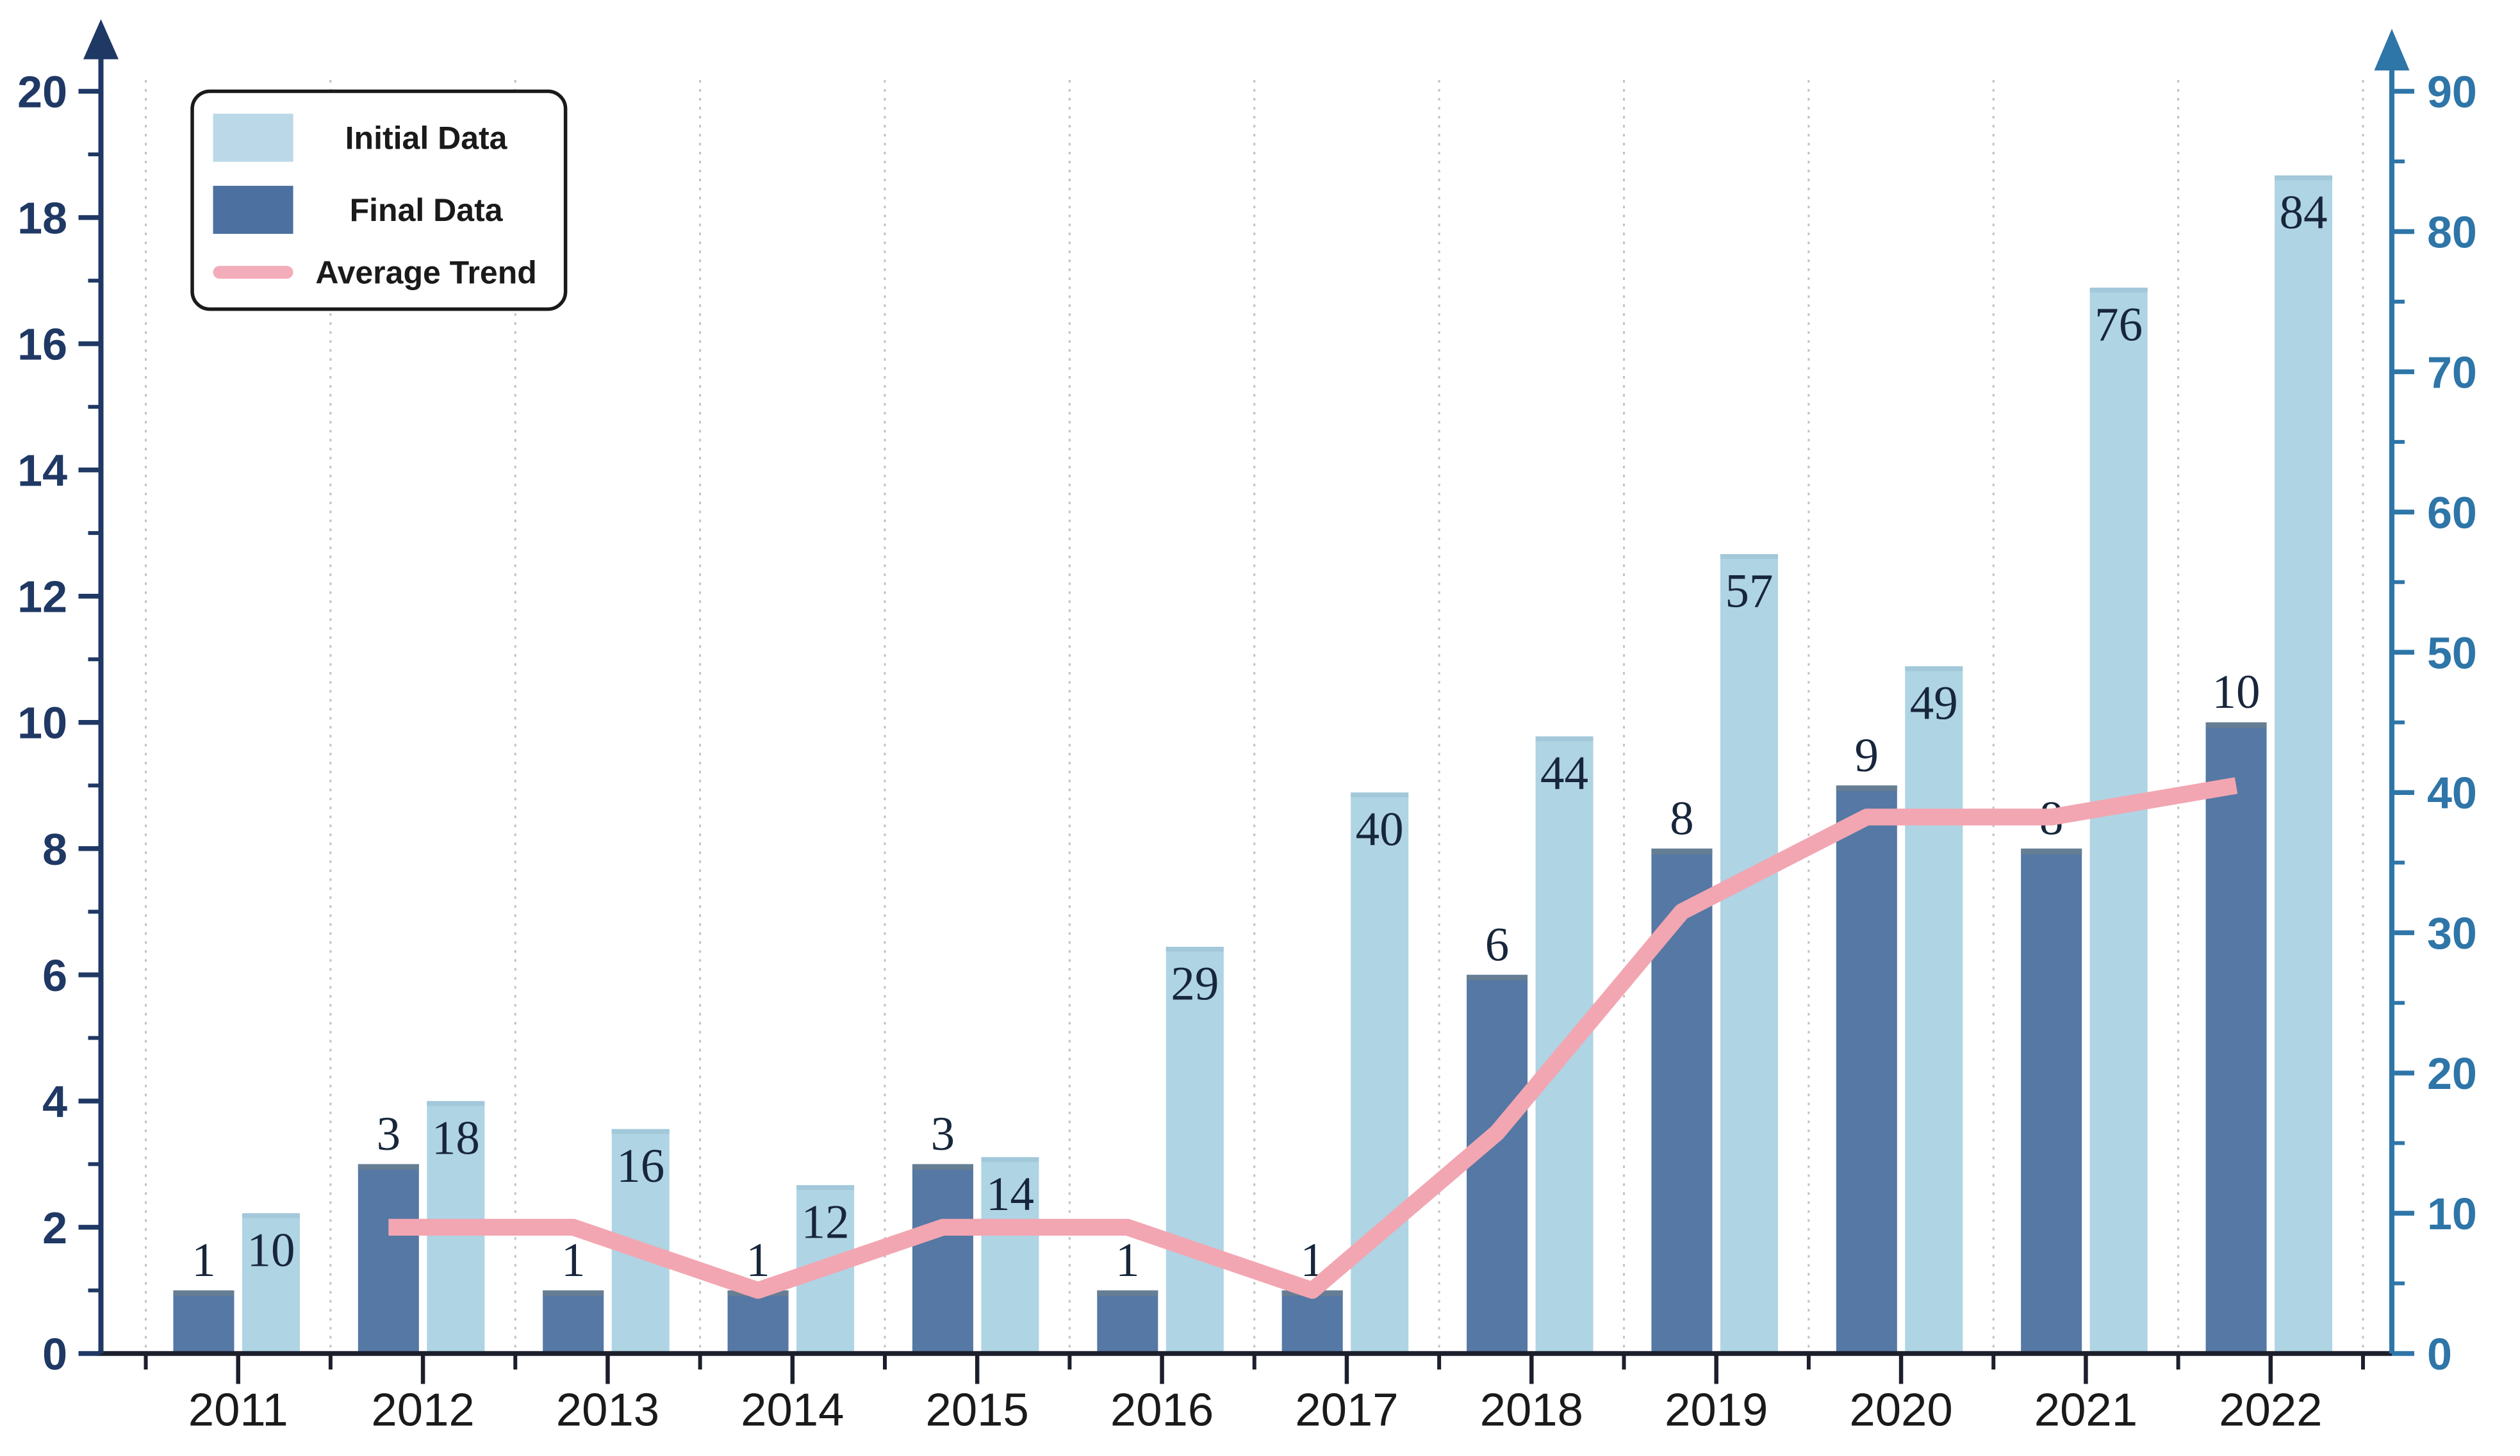  I want to click on bar-final-2012, so click(388, 1259).